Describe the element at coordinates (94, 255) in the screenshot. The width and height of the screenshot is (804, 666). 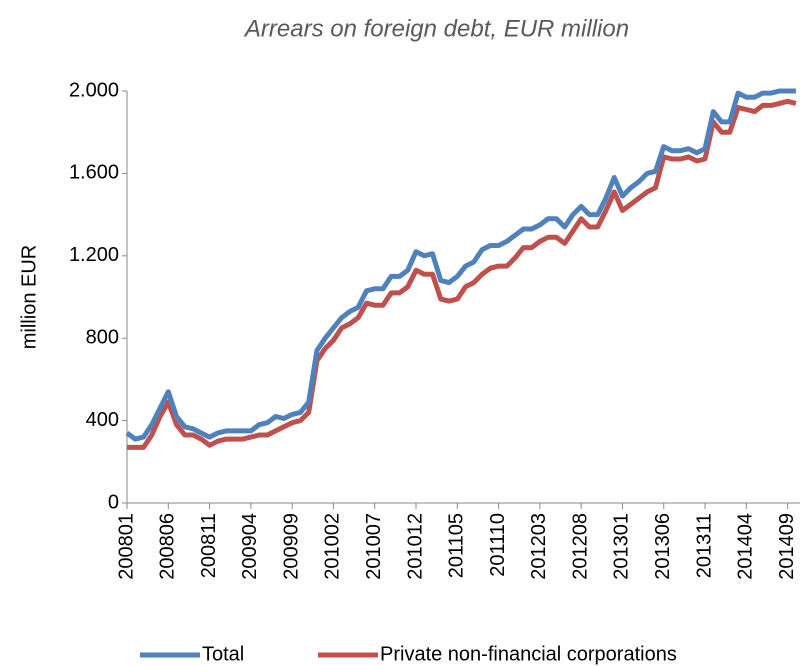
I see `y-tick-label: 1.200` at that location.